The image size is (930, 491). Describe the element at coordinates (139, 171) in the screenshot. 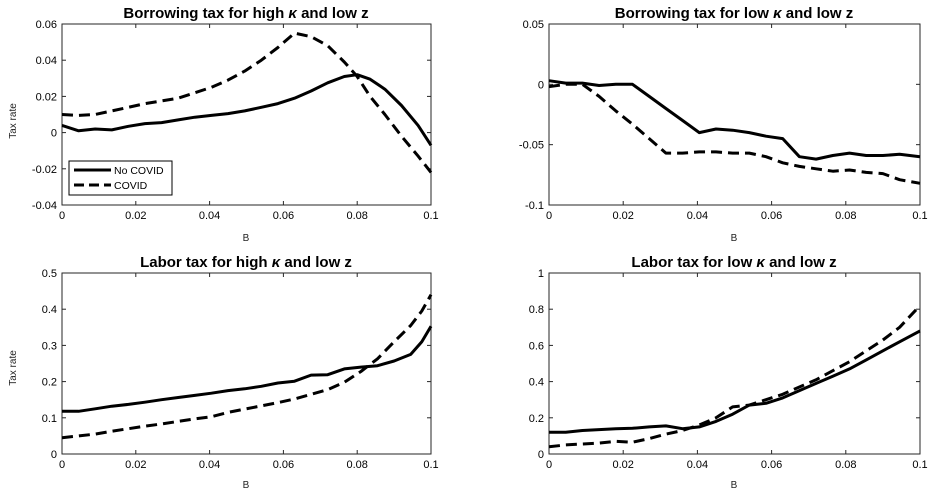

I see `legend-label-no-covid: No COVID` at that location.